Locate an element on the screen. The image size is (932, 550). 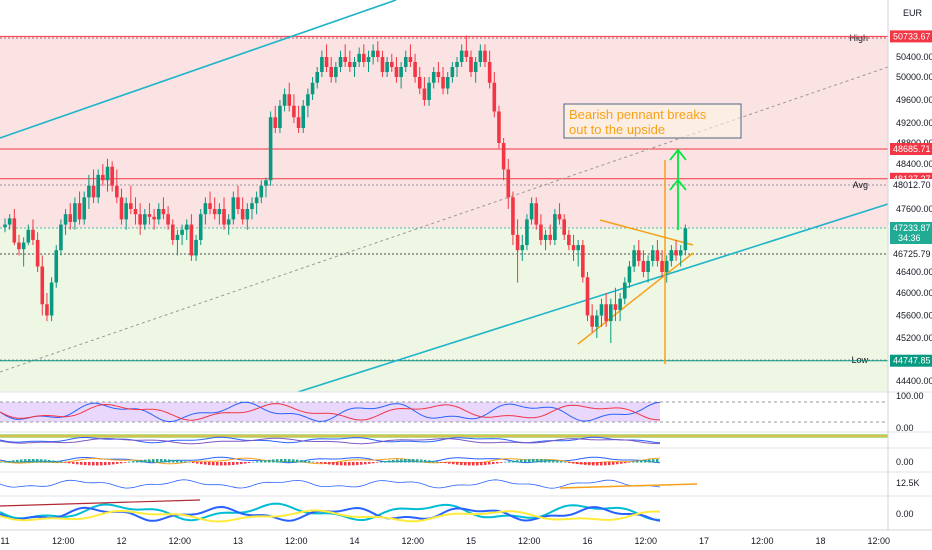
level-label-7: Low is located at coordinates (859, 360).